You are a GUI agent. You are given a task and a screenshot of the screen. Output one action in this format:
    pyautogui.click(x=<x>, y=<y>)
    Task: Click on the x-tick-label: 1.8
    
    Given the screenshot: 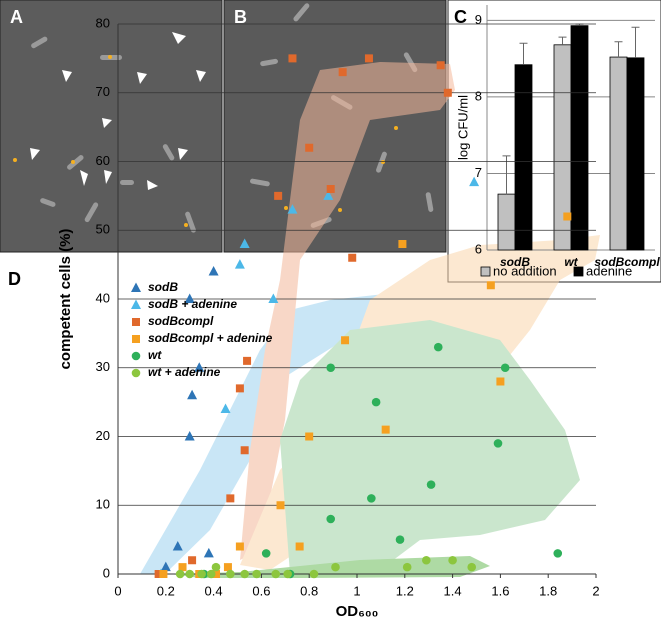 What is the action you would take?
    pyautogui.click(x=548, y=590)
    